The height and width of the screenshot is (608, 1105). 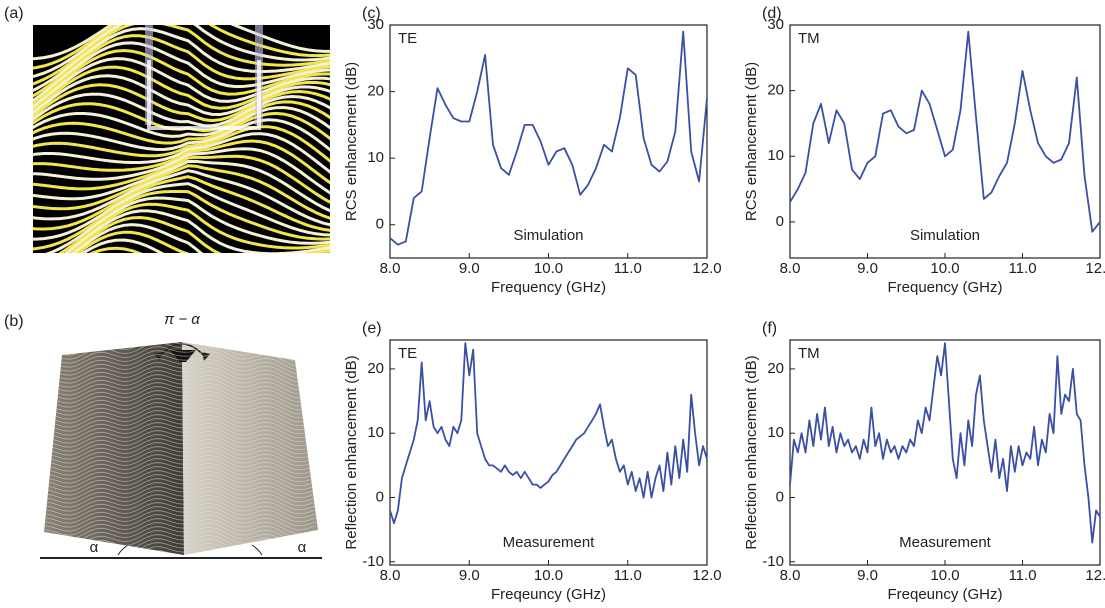 I want to click on x-tick-label: 11.0, so click(x=1022, y=268).